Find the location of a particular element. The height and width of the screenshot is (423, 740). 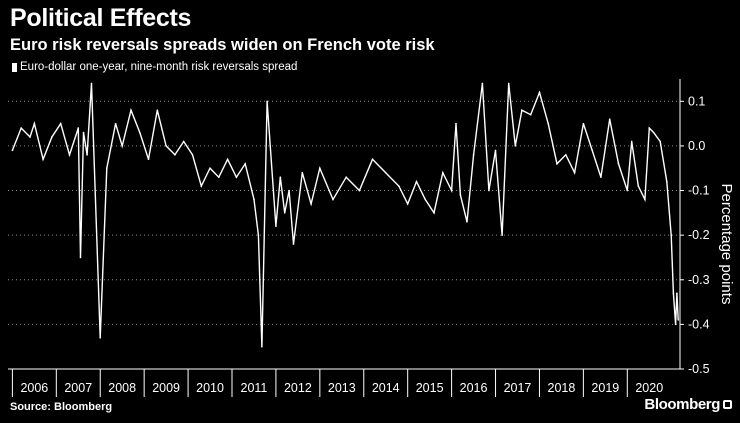

x-tick-label: 2016 is located at coordinates (474, 388).